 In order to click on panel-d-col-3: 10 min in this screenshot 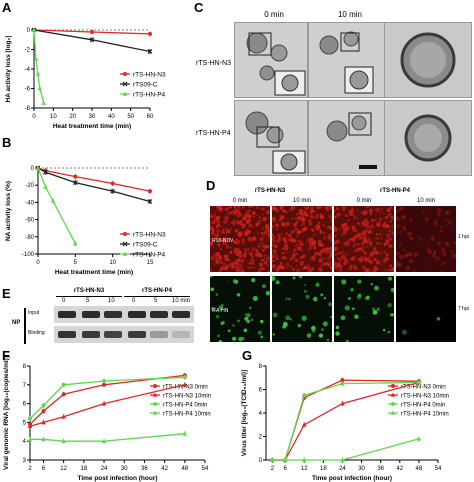, I will do `click(425, 201)`.